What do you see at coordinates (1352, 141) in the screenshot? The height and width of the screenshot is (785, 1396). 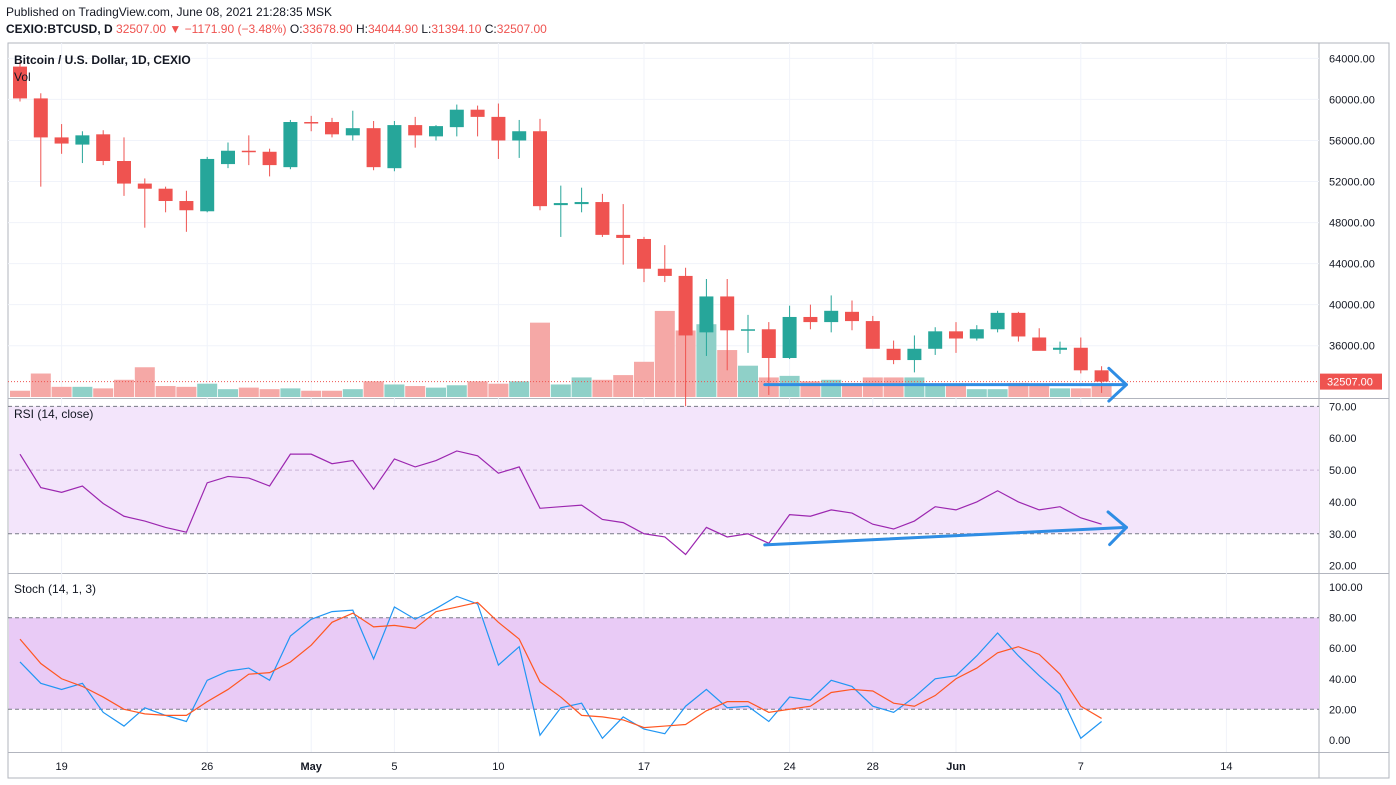 I see `price-tick-label: 56000.00` at bounding box center [1352, 141].